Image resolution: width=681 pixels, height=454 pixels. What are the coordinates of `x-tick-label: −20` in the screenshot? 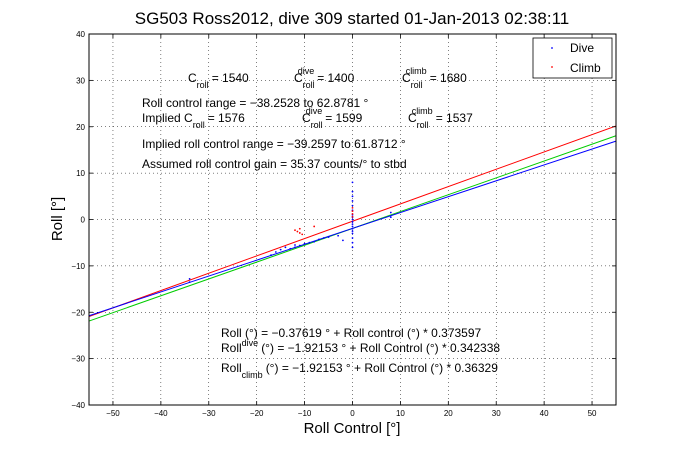 It's located at (257, 413).